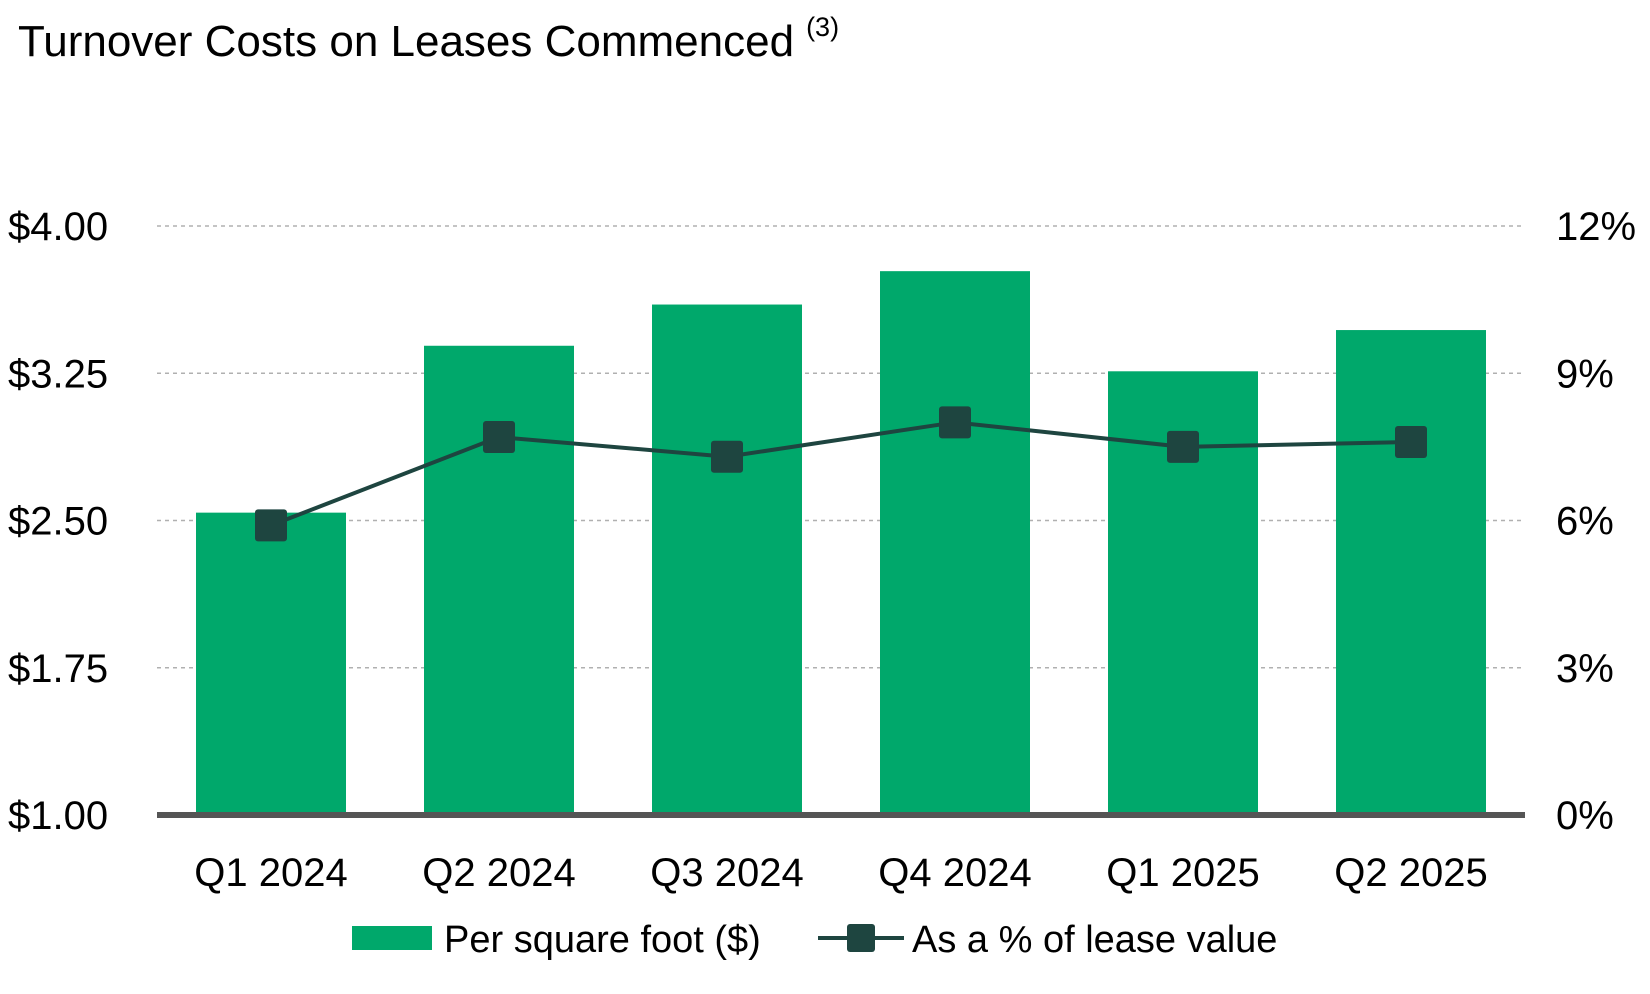  What do you see at coordinates (602, 940) in the screenshot?
I see `legend-label-per-square-foot: Per square foot ($)` at bounding box center [602, 940].